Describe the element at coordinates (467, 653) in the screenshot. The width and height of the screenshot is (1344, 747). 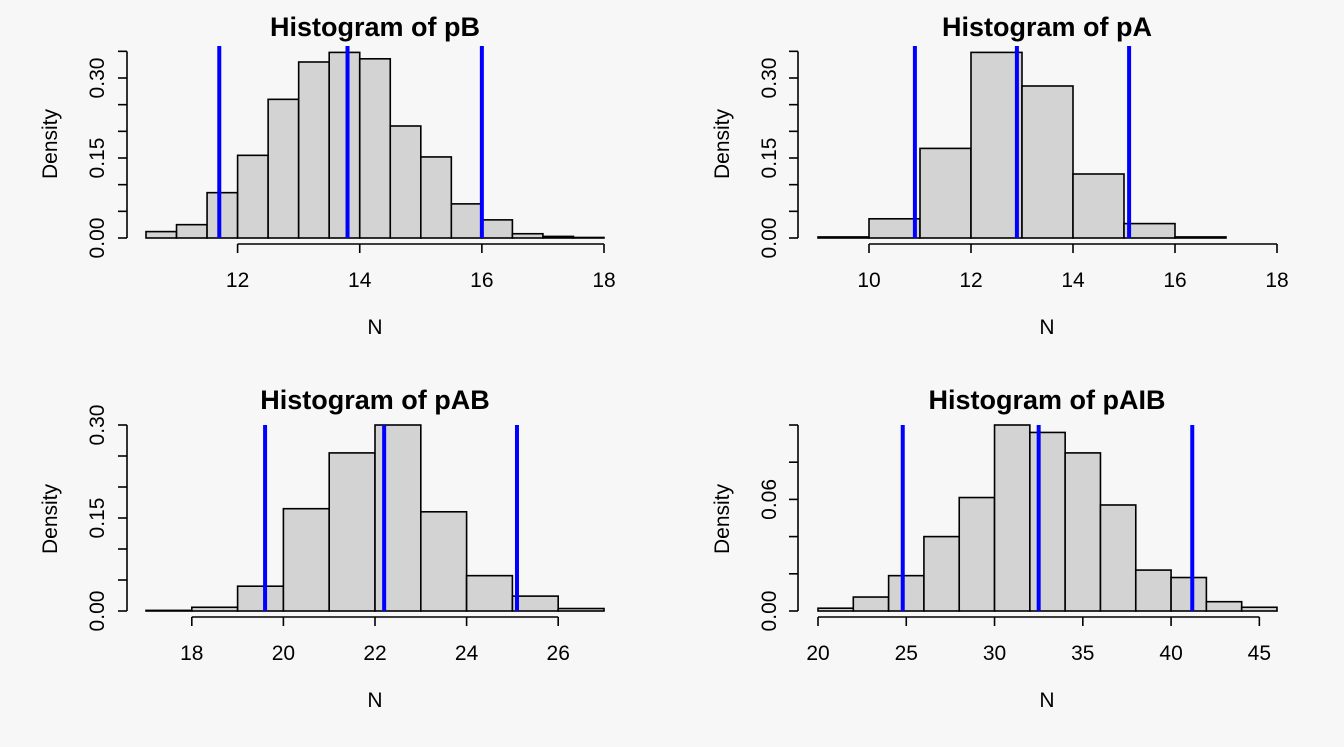
I see `x-tick-label: 24` at that location.